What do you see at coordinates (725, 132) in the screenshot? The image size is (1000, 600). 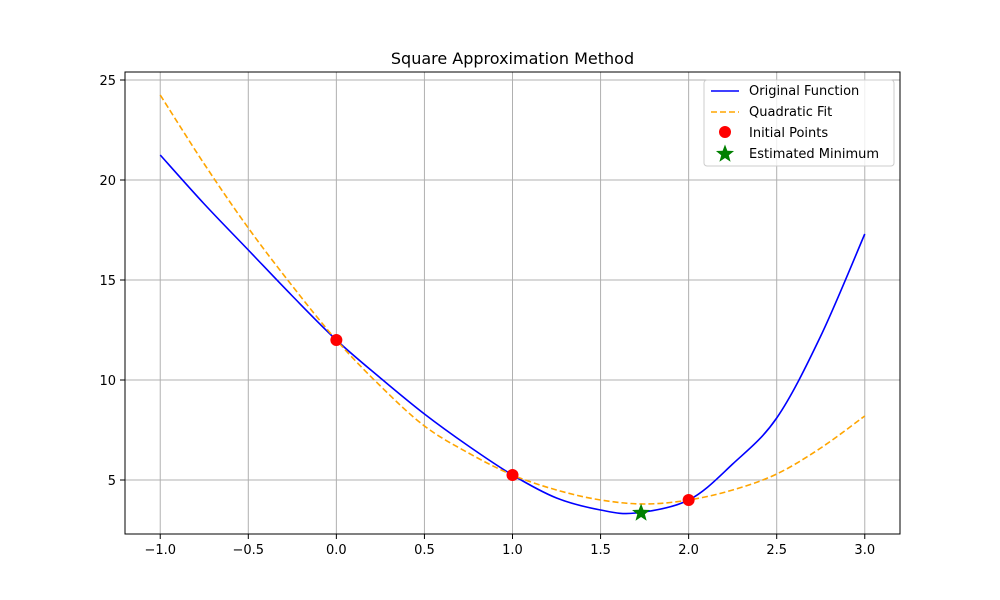 I see `legend-swatch-initial-points` at bounding box center [725, 132].